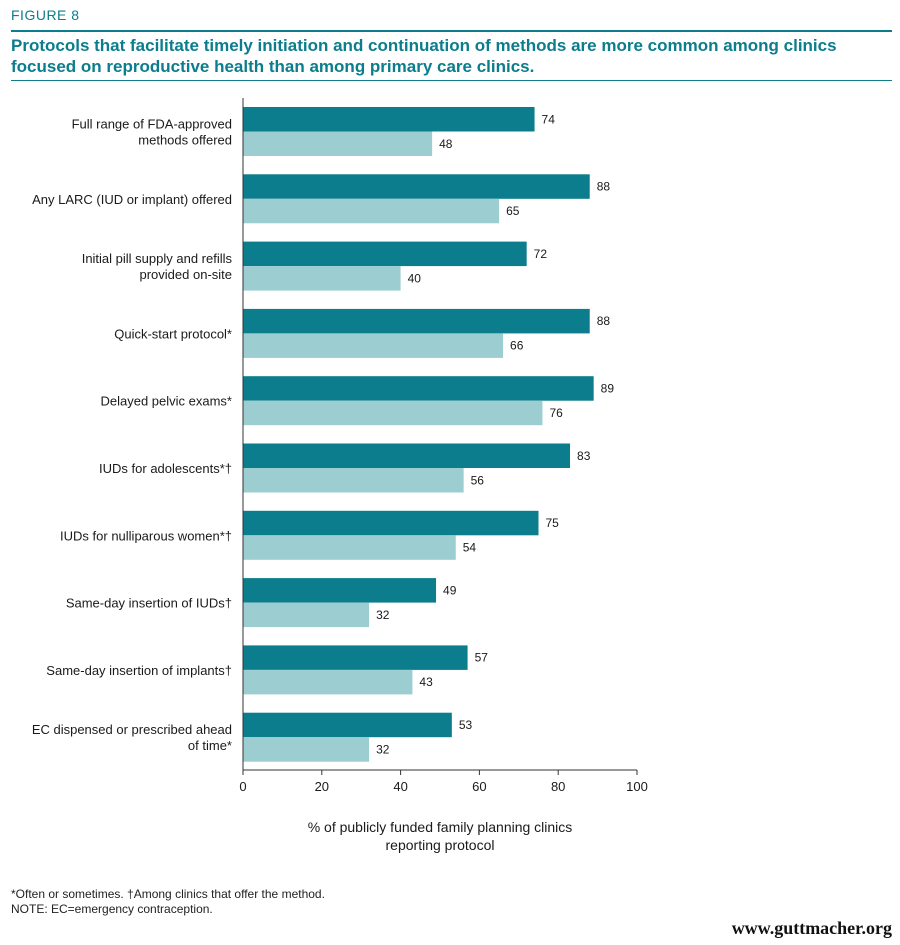 Image resolution: width=900 pixels, height=945 pixels. What do you see at coordinates (517, 346) in the screenshot?
I see `data-label-series-2-4: 66` at bounding box center [517, 346].